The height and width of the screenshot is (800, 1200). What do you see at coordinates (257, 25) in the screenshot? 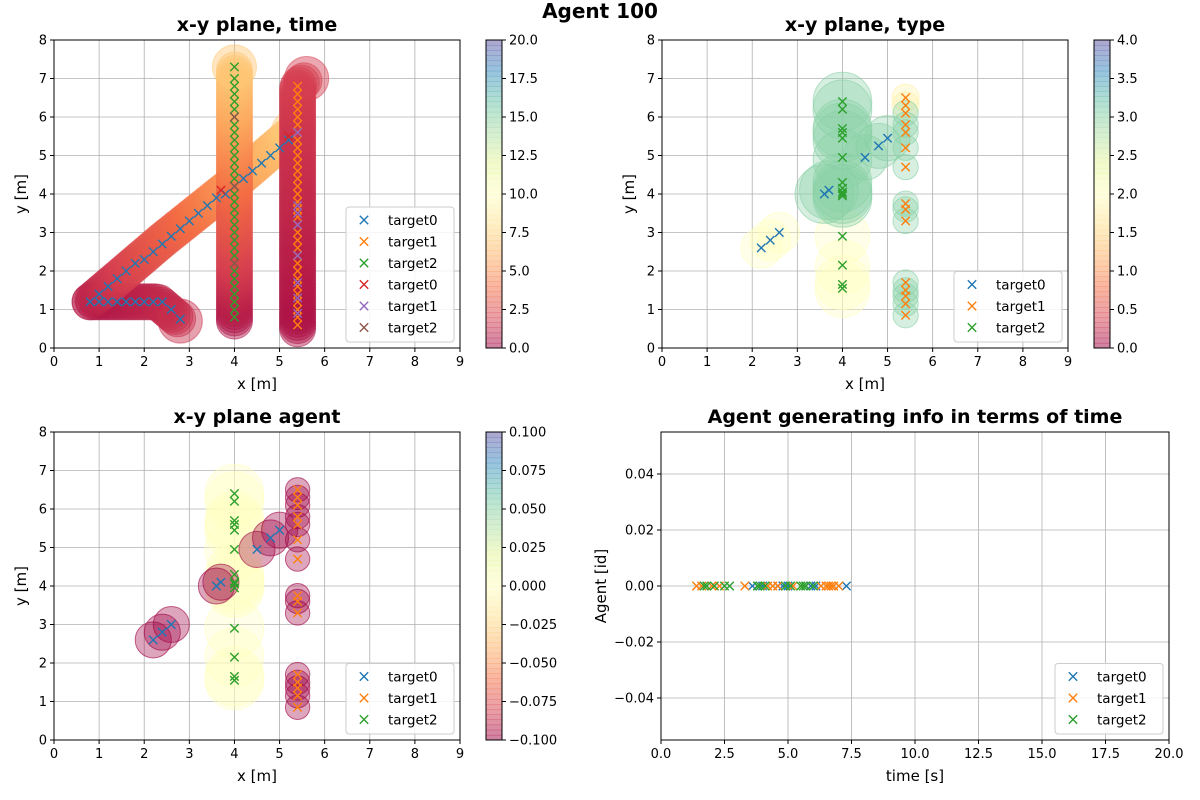
I see `subplot-title: x-y plane, time` at bounding box center [257, 25].